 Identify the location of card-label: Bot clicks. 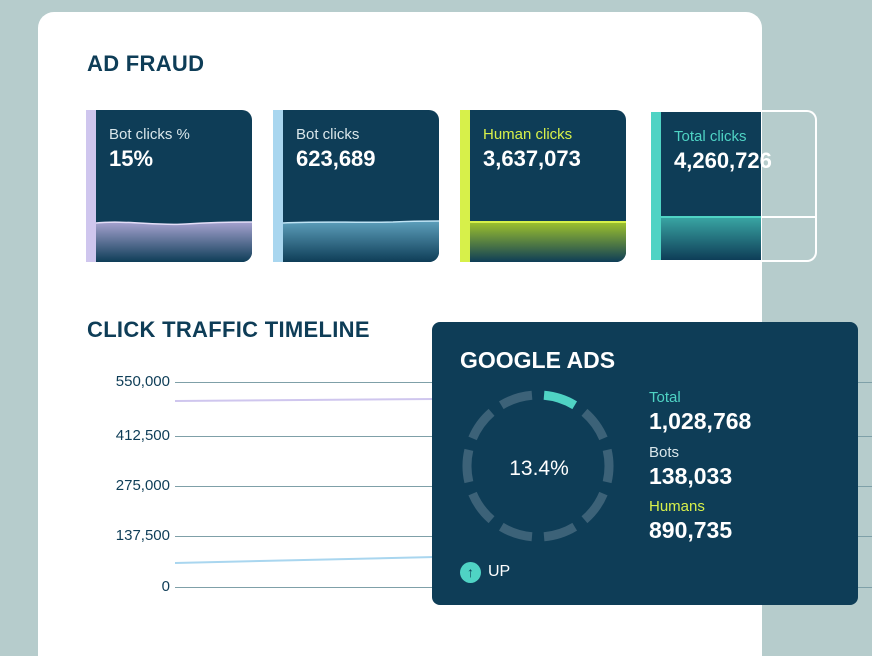
(328, 134).